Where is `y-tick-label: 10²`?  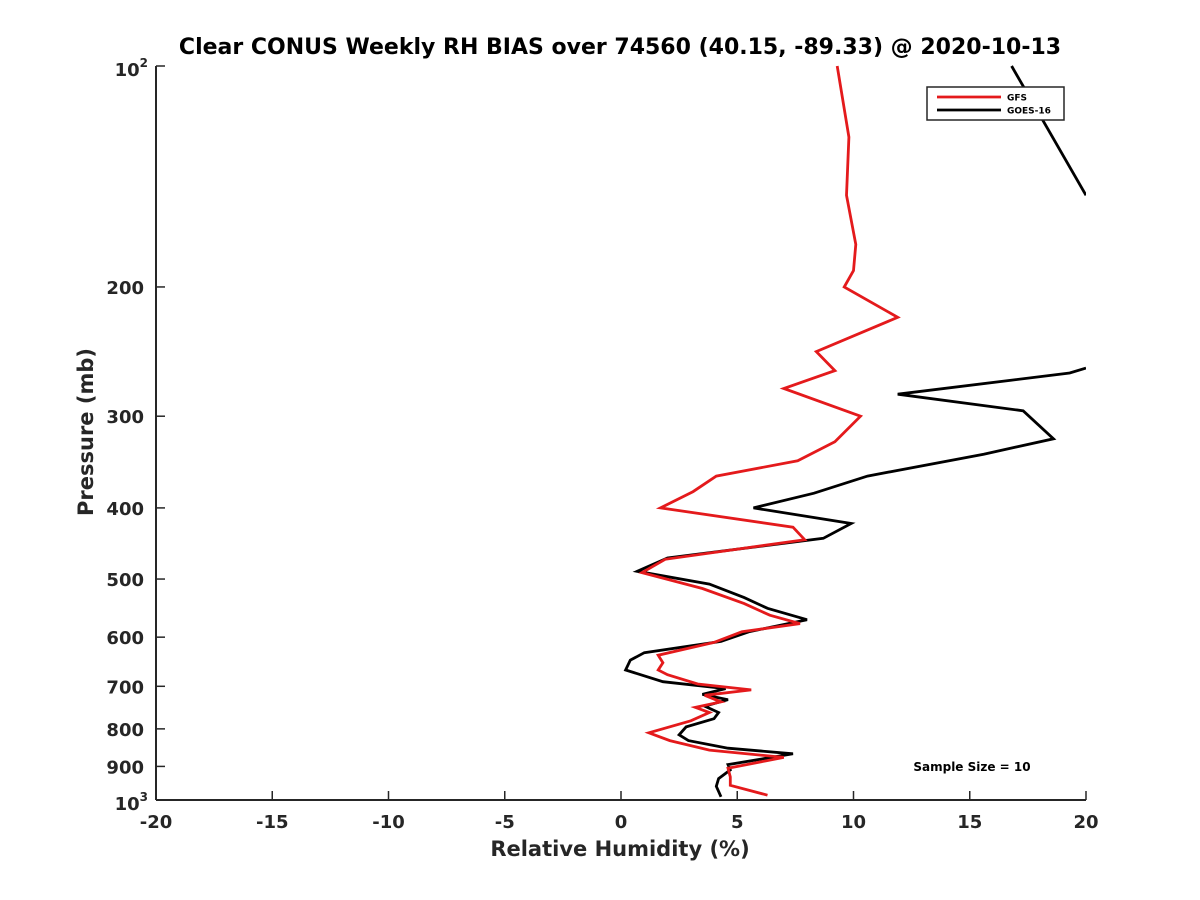 y-tick-label: 10² is located at coordinates (131, 68).